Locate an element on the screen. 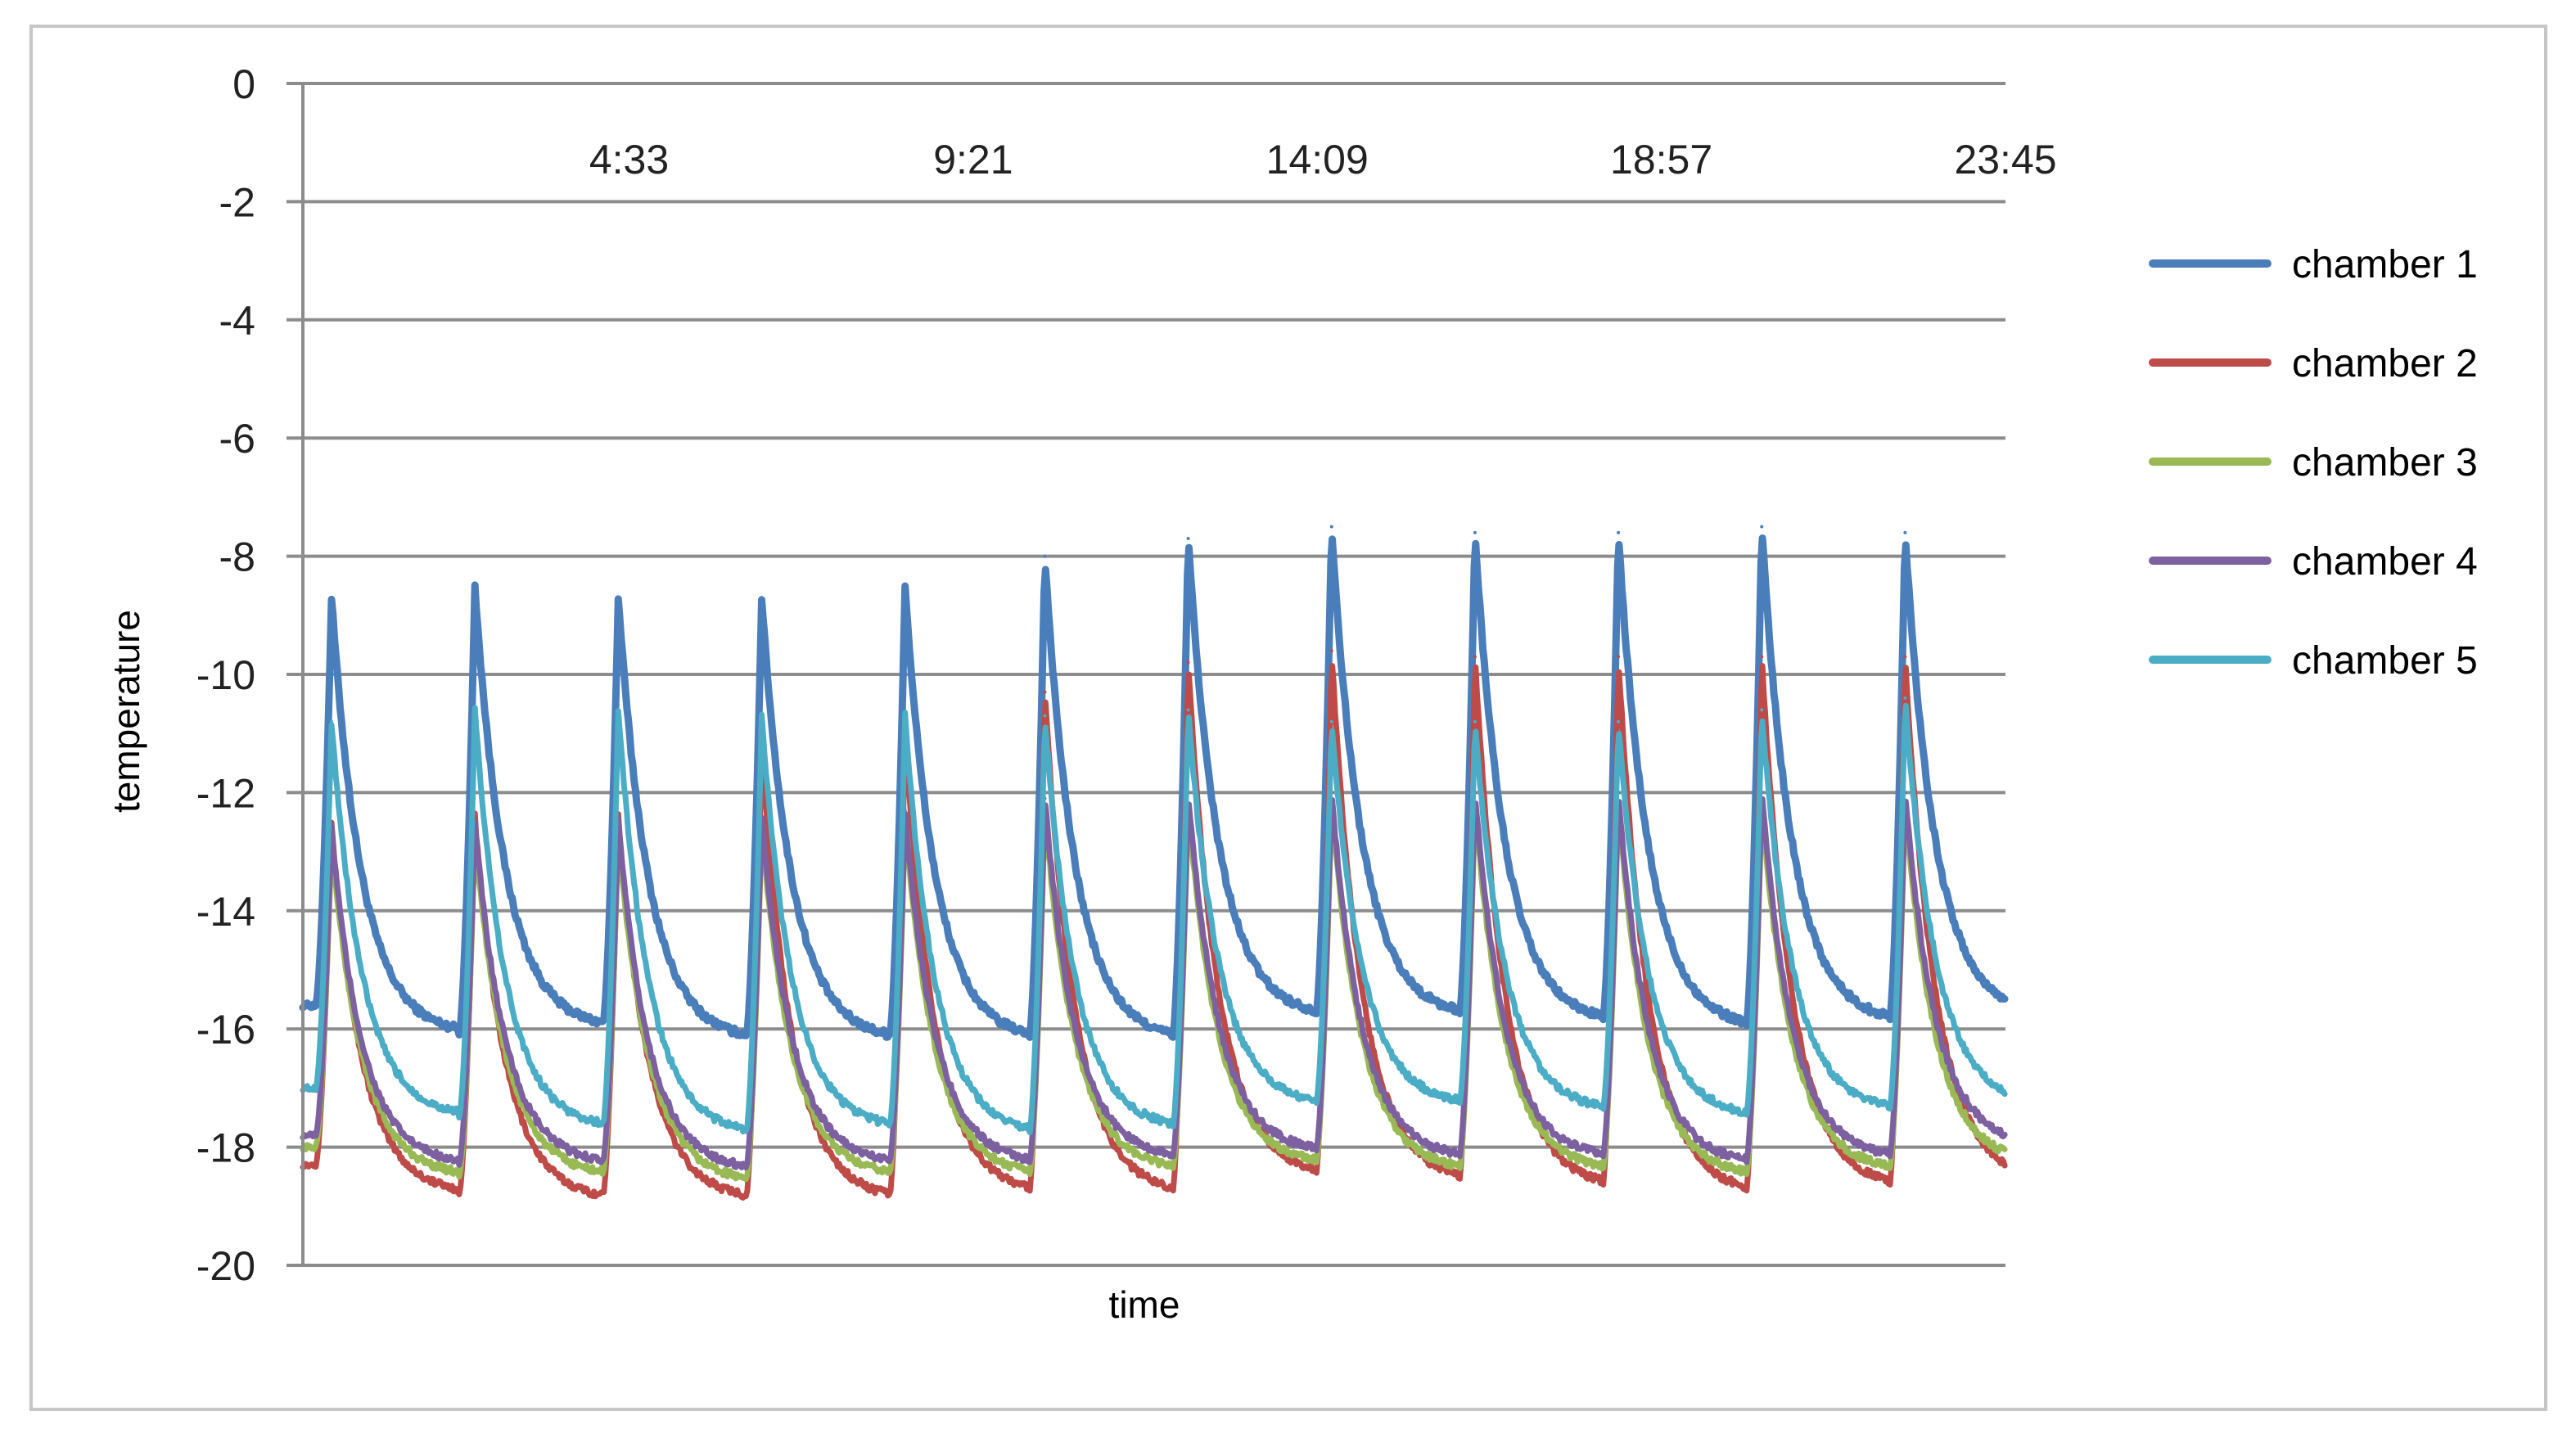  legend-label: chamber 2 is located at coordinates (2385, 363).